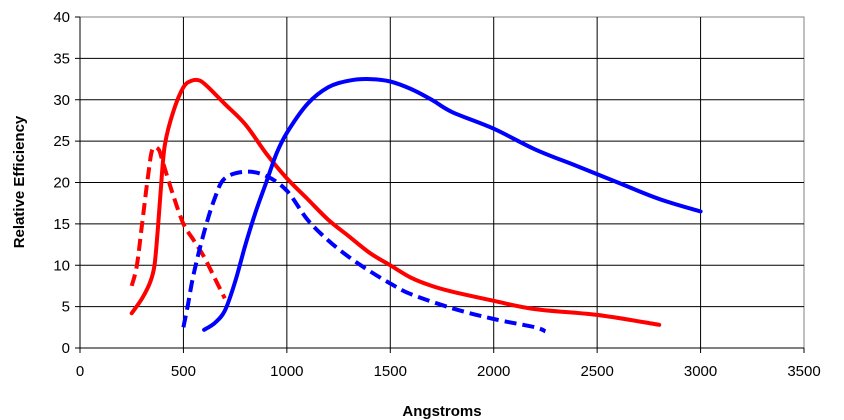 This screenshot has width=844, height=420. What do you see at coordinates (493, 371) in the screenshot?
I see `x-tick-label: 2000` at bounding box center [493, 371].